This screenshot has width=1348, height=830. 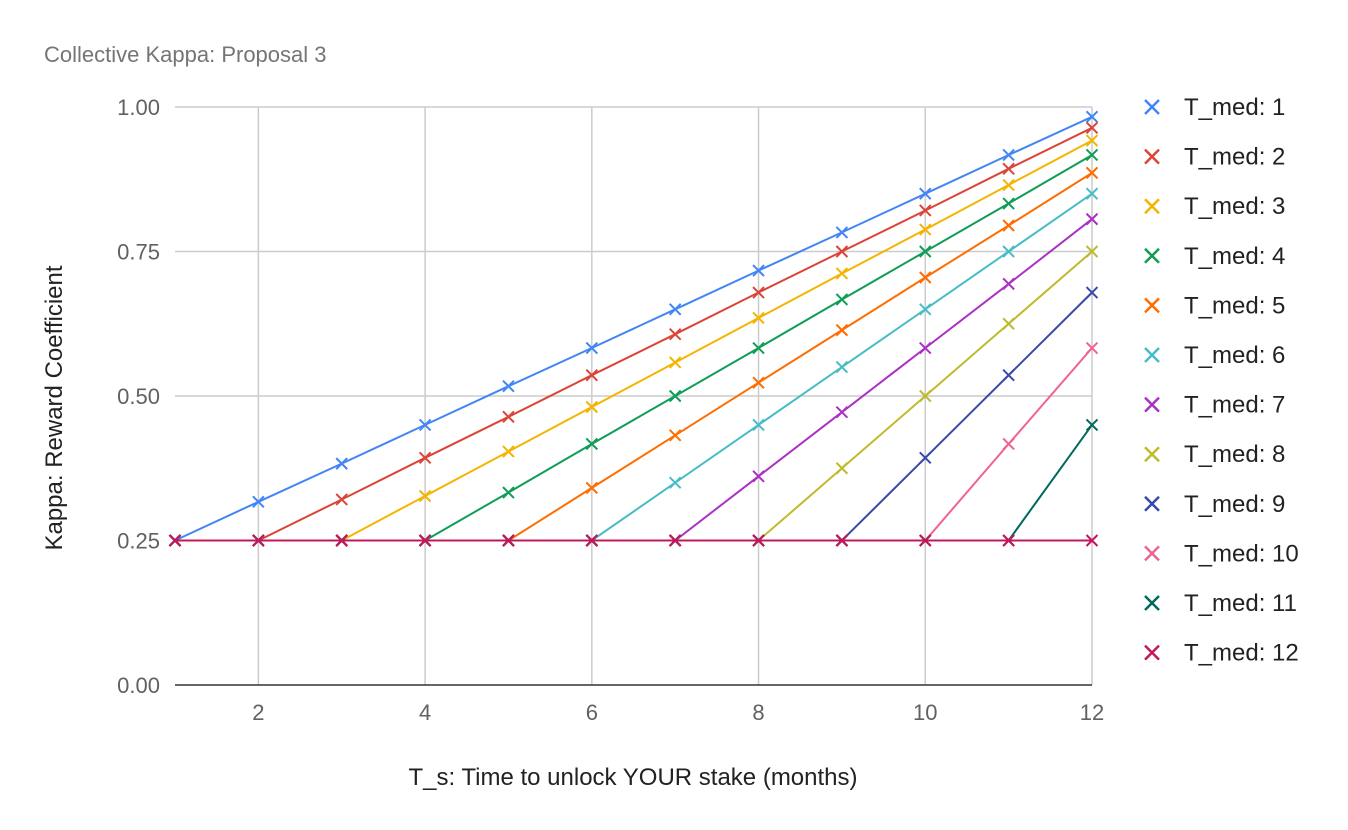 What do you see at coordinates (925, 712) in the screenshot?
I see `x-tick-label: 10` at bounding box center [925, 712].